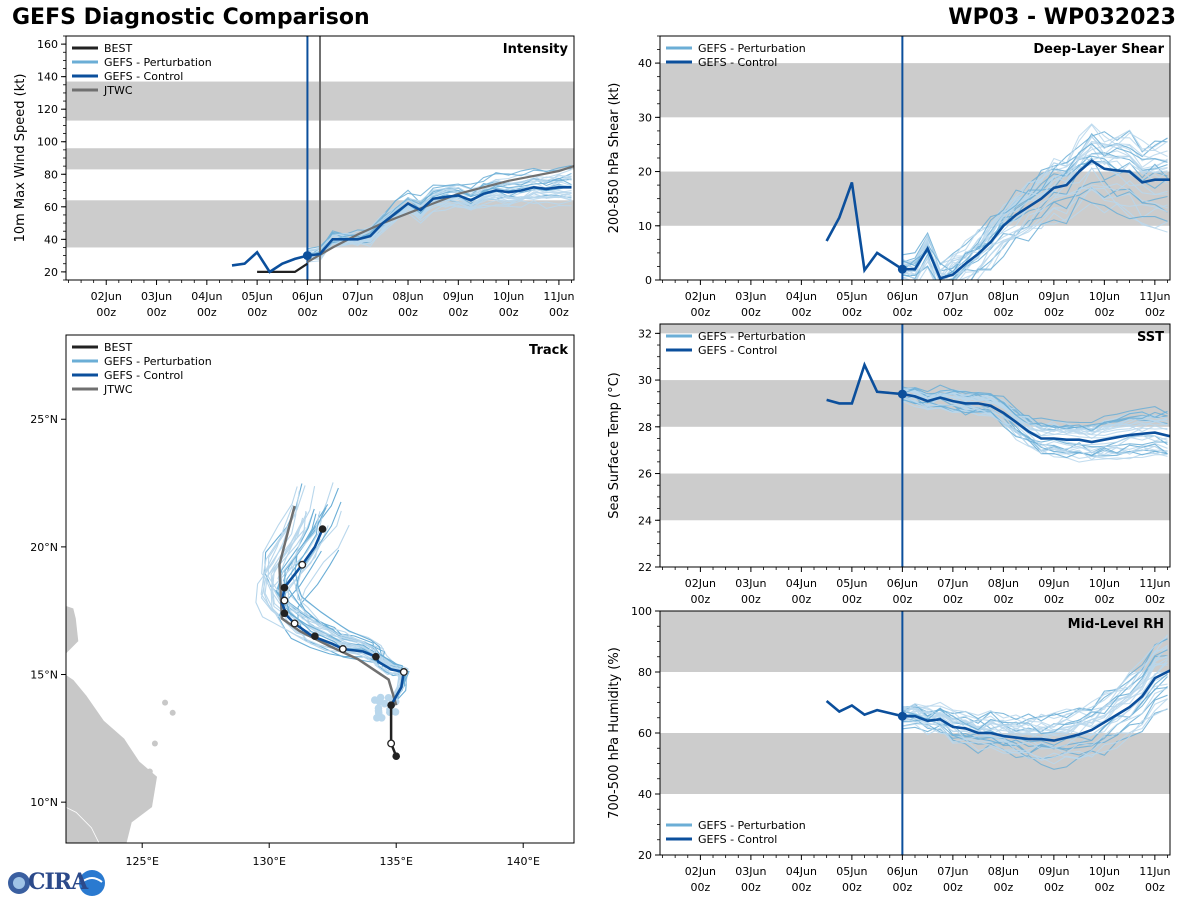 The height and width of the screenshot is (900, 1200). I want to click on init-marker, so click(307, 256).